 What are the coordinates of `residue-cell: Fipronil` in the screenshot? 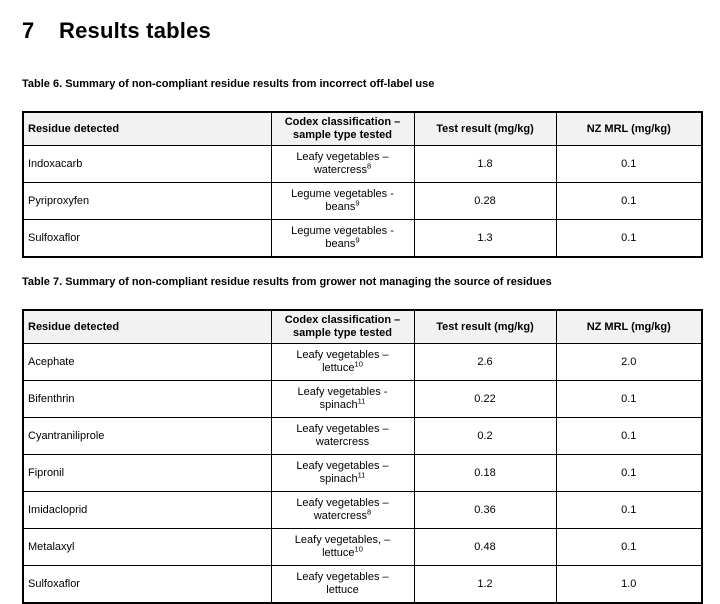 It's located at (147, 473).